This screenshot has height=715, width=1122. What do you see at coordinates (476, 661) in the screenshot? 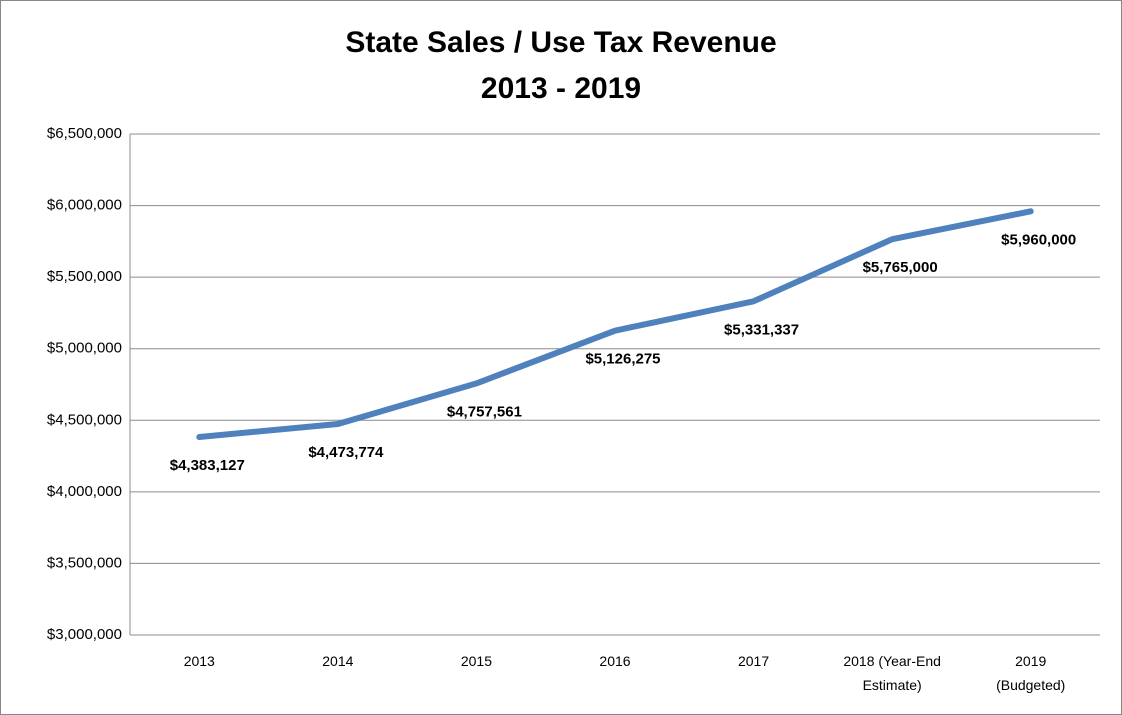
I see `x-tick-label: 2015` at bounding box center [476, 661].